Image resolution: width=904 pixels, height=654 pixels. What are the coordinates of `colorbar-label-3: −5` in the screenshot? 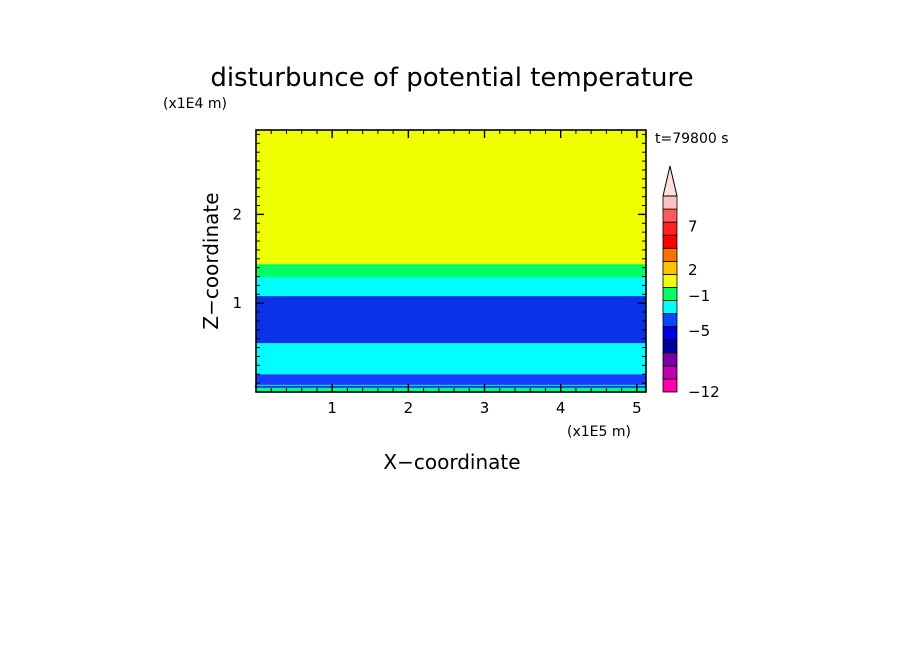 It's located at (699, 331).